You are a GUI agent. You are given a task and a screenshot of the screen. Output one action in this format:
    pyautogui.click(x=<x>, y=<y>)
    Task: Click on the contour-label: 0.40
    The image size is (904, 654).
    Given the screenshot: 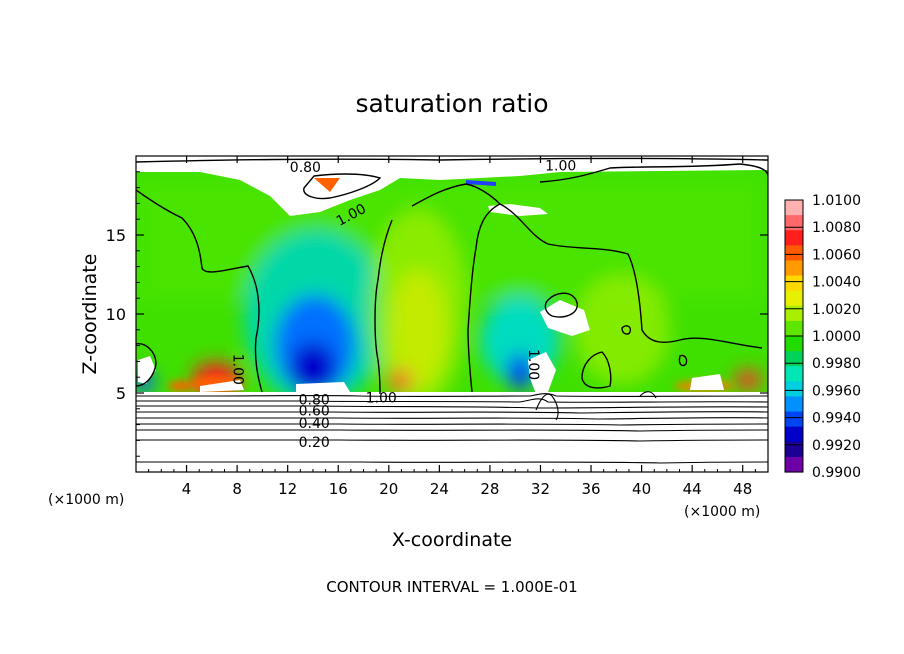 What is the action you would take?
    pyautogui.click(x=314, y=424)
    